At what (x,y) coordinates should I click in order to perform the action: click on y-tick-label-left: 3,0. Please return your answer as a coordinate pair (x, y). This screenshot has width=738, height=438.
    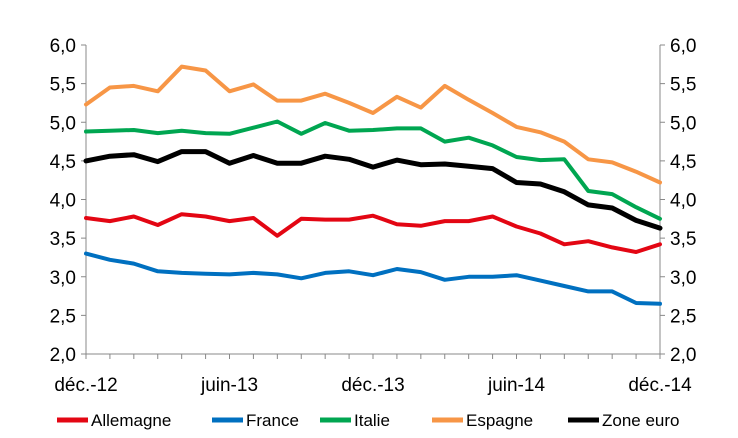
    Looking at the image, I should click on (63, 278).